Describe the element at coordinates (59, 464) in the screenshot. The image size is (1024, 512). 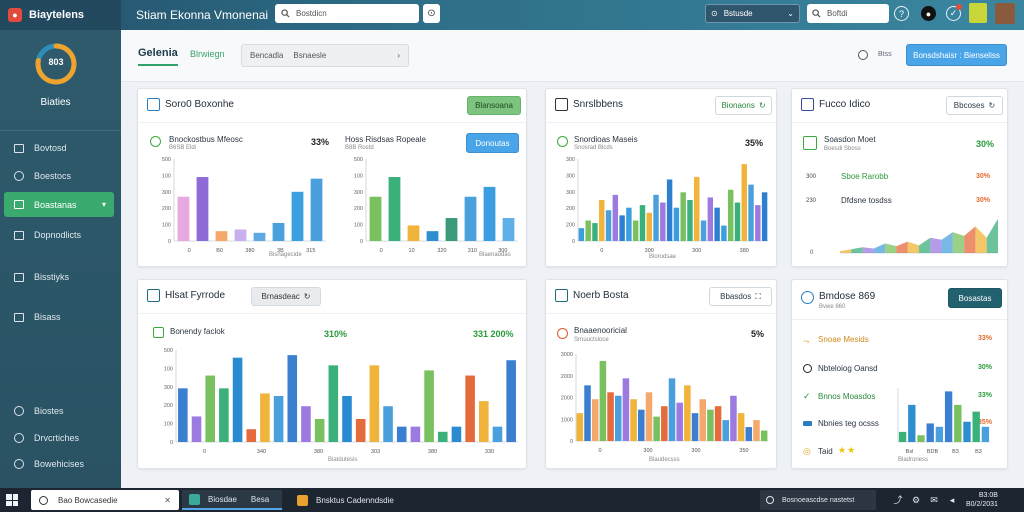
I see `sidebar-bottom-item-3: Bowehicises` at that location.